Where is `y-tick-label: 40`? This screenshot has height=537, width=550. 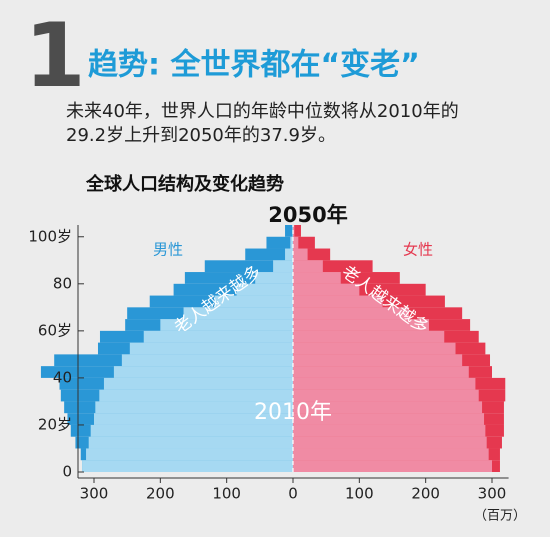 y-tick-label: 40 is located at coordinates (62, 377).